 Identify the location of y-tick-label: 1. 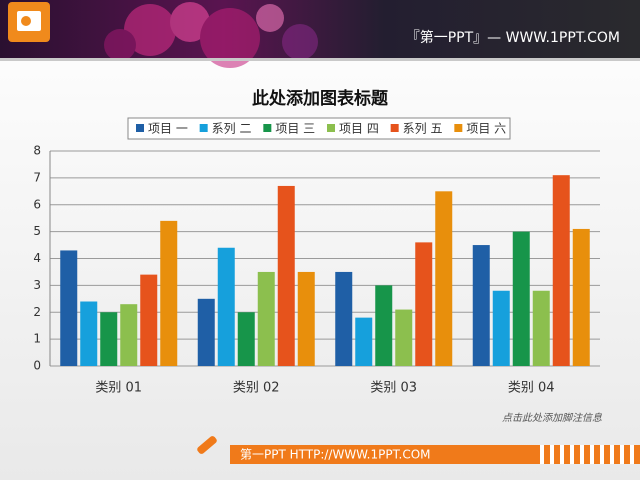
(37, 339).